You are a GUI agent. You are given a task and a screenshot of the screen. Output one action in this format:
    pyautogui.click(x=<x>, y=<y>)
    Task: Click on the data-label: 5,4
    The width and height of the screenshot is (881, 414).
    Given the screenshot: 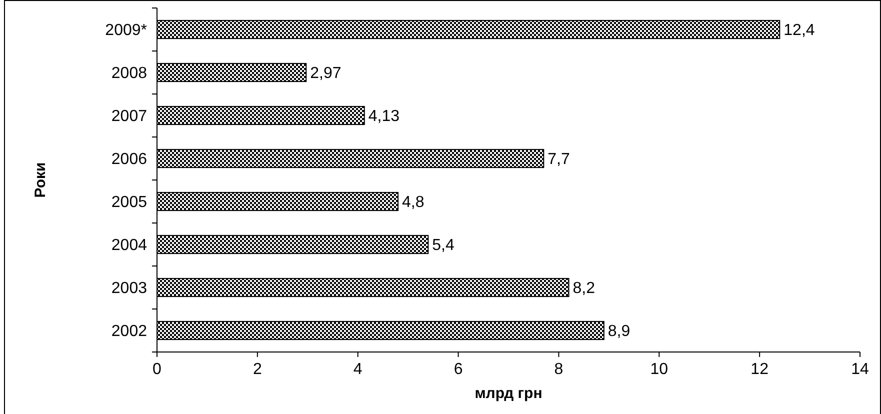 What is the action you would take?
    pyautogui.click(x=443, y=245)
    